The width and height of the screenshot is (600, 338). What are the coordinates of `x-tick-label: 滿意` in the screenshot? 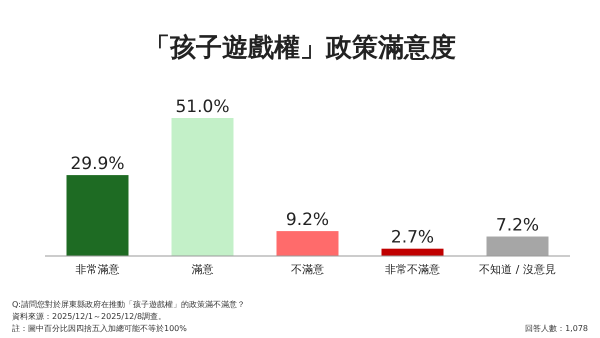 It's located at (203, 269).